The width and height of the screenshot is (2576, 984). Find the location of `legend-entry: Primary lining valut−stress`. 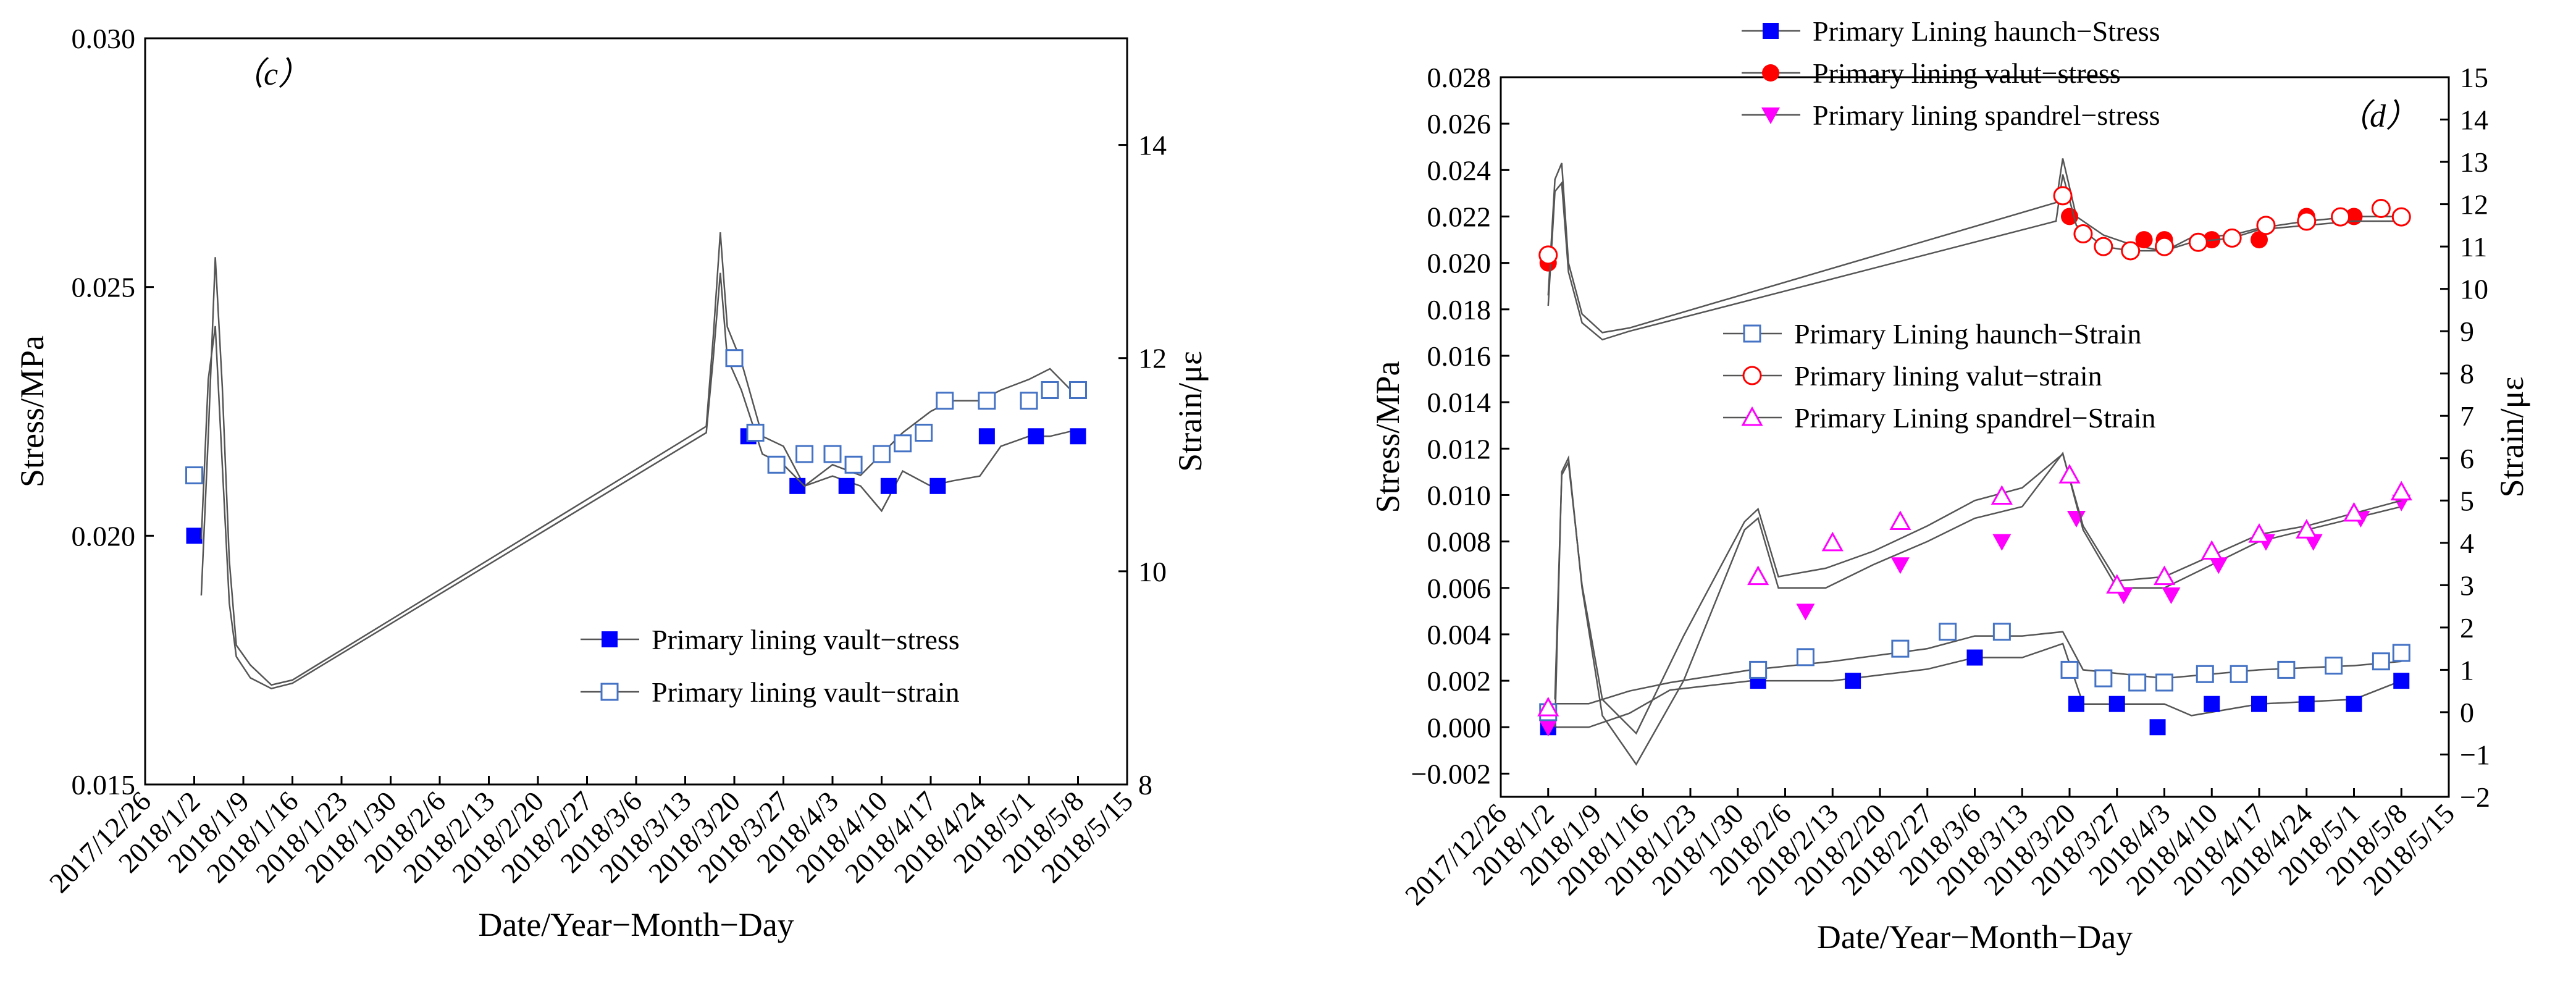

legend-entry: Primary lining valut−stress is located at coordinates (1932, 73).